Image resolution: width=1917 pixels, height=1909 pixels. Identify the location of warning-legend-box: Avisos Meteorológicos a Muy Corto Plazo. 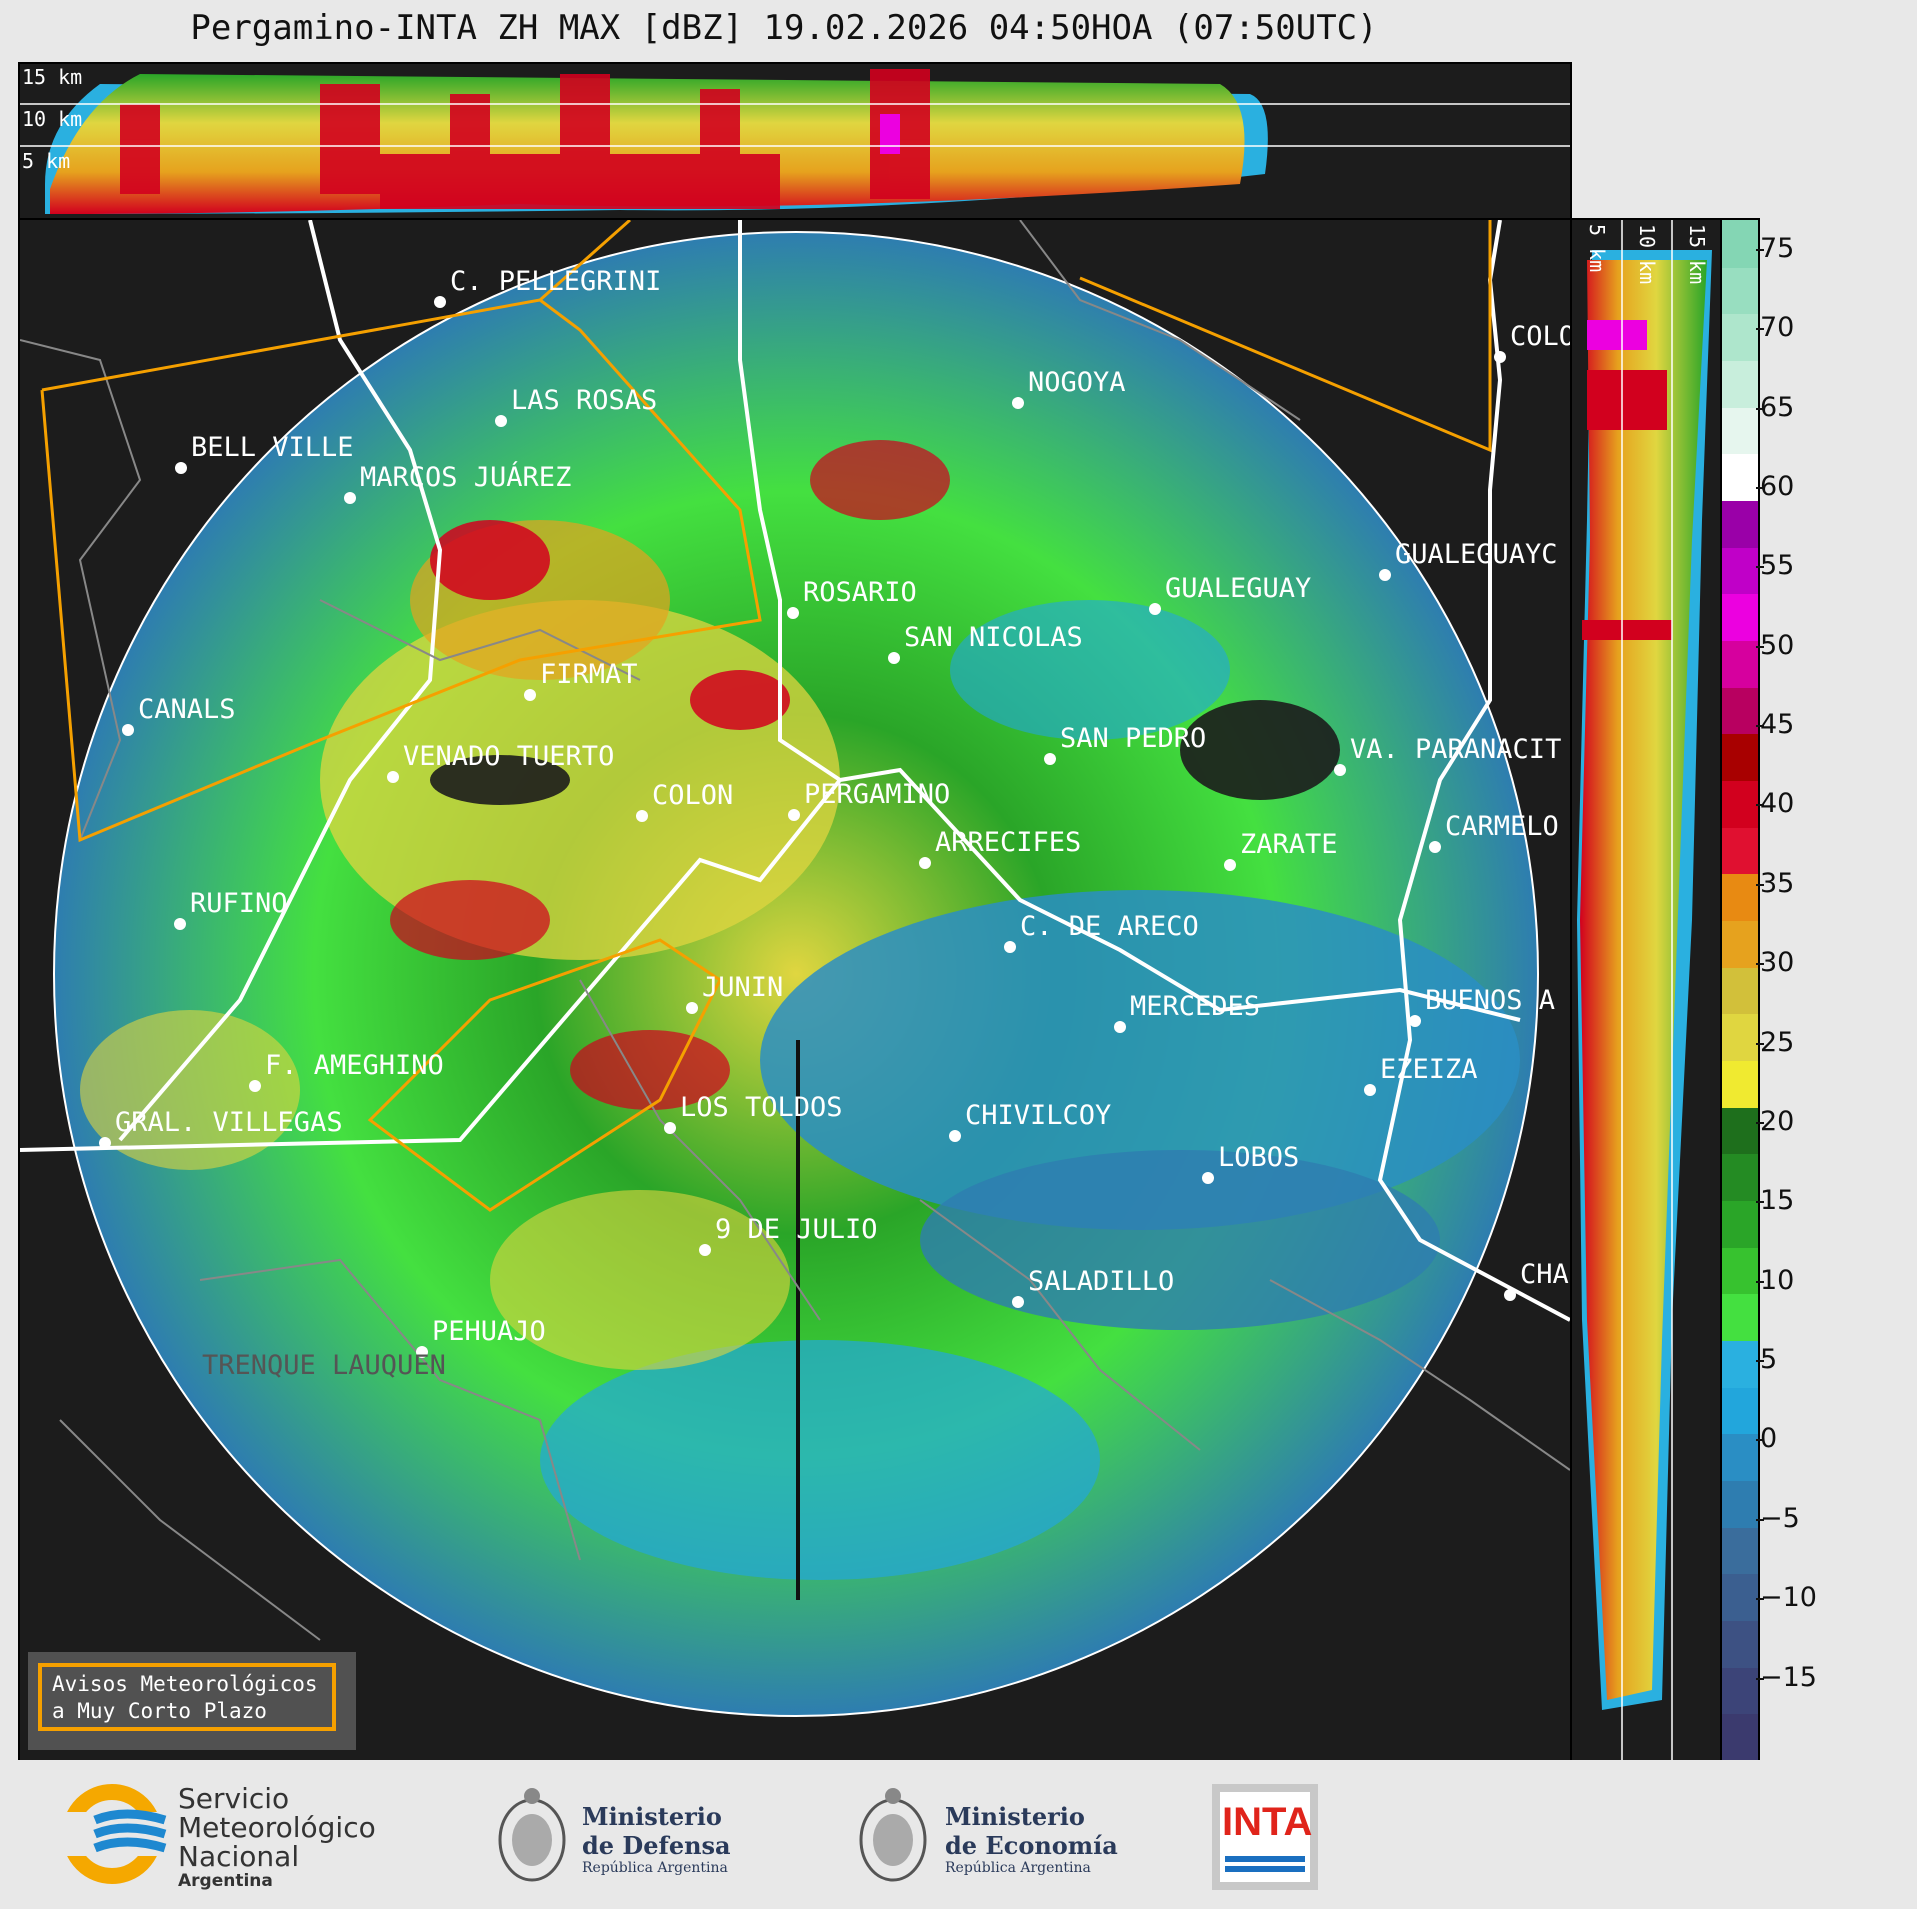
(192, 1701).